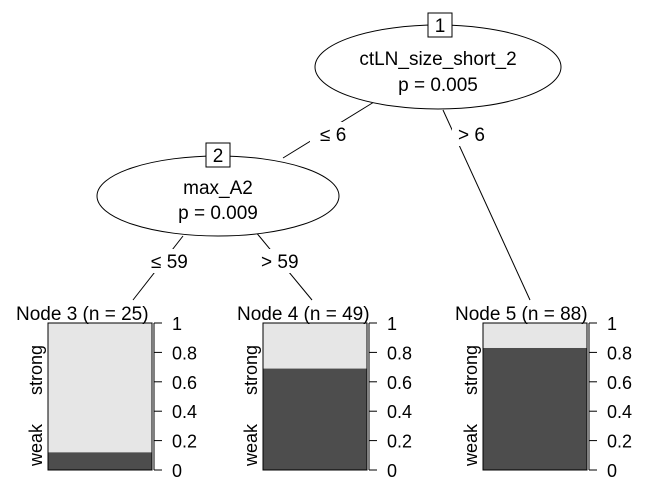 The width and height of the screenshot is (650, 479). I want to click on edge-label-n2-right: > 59, so click(280, 262).